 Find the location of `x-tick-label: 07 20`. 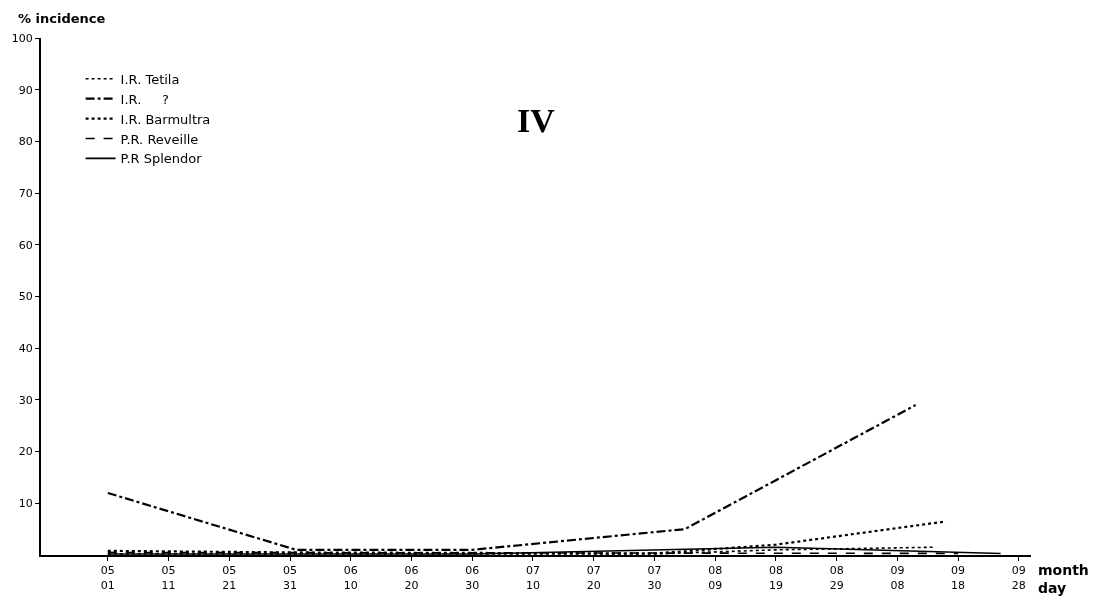

x-tick-label: 07 20 is located at coordinates (593, 578).